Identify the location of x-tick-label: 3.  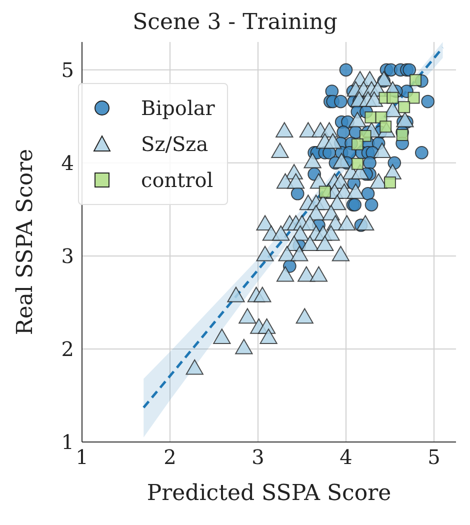
(258, 457).